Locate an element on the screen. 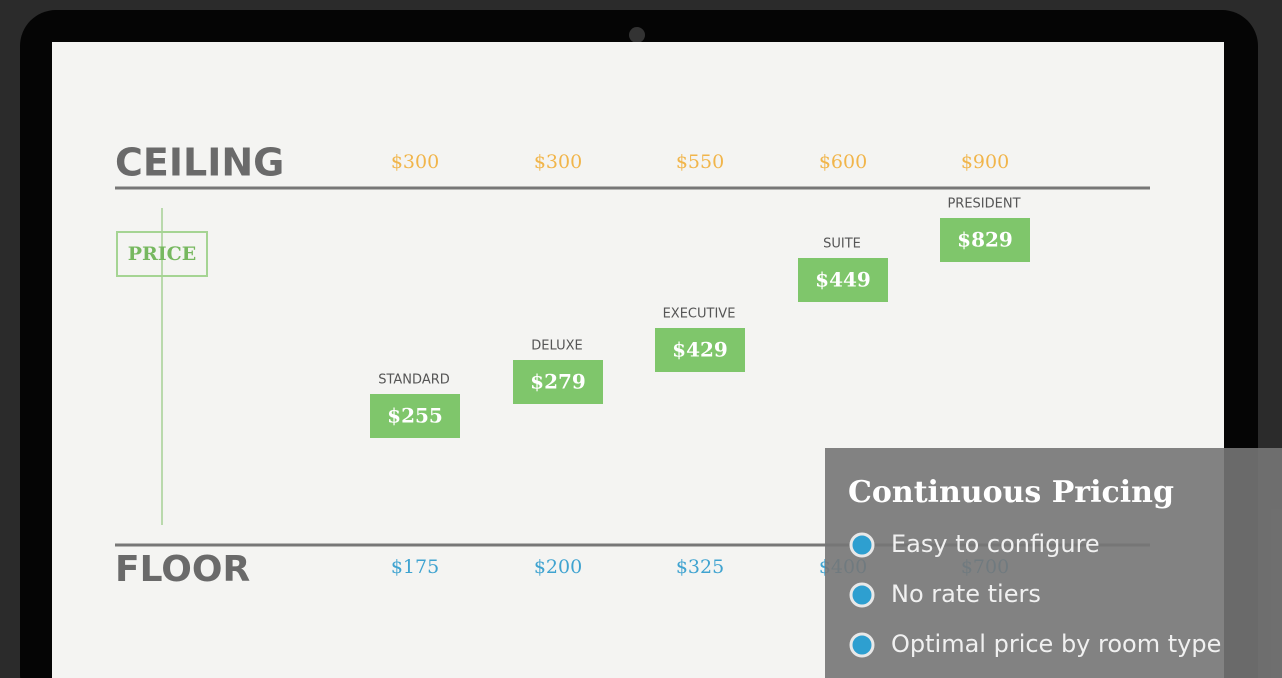 Image resolution: width=1282 pixels, height=678 pixels. room-price: $829 is located at coordinates (985, 240).